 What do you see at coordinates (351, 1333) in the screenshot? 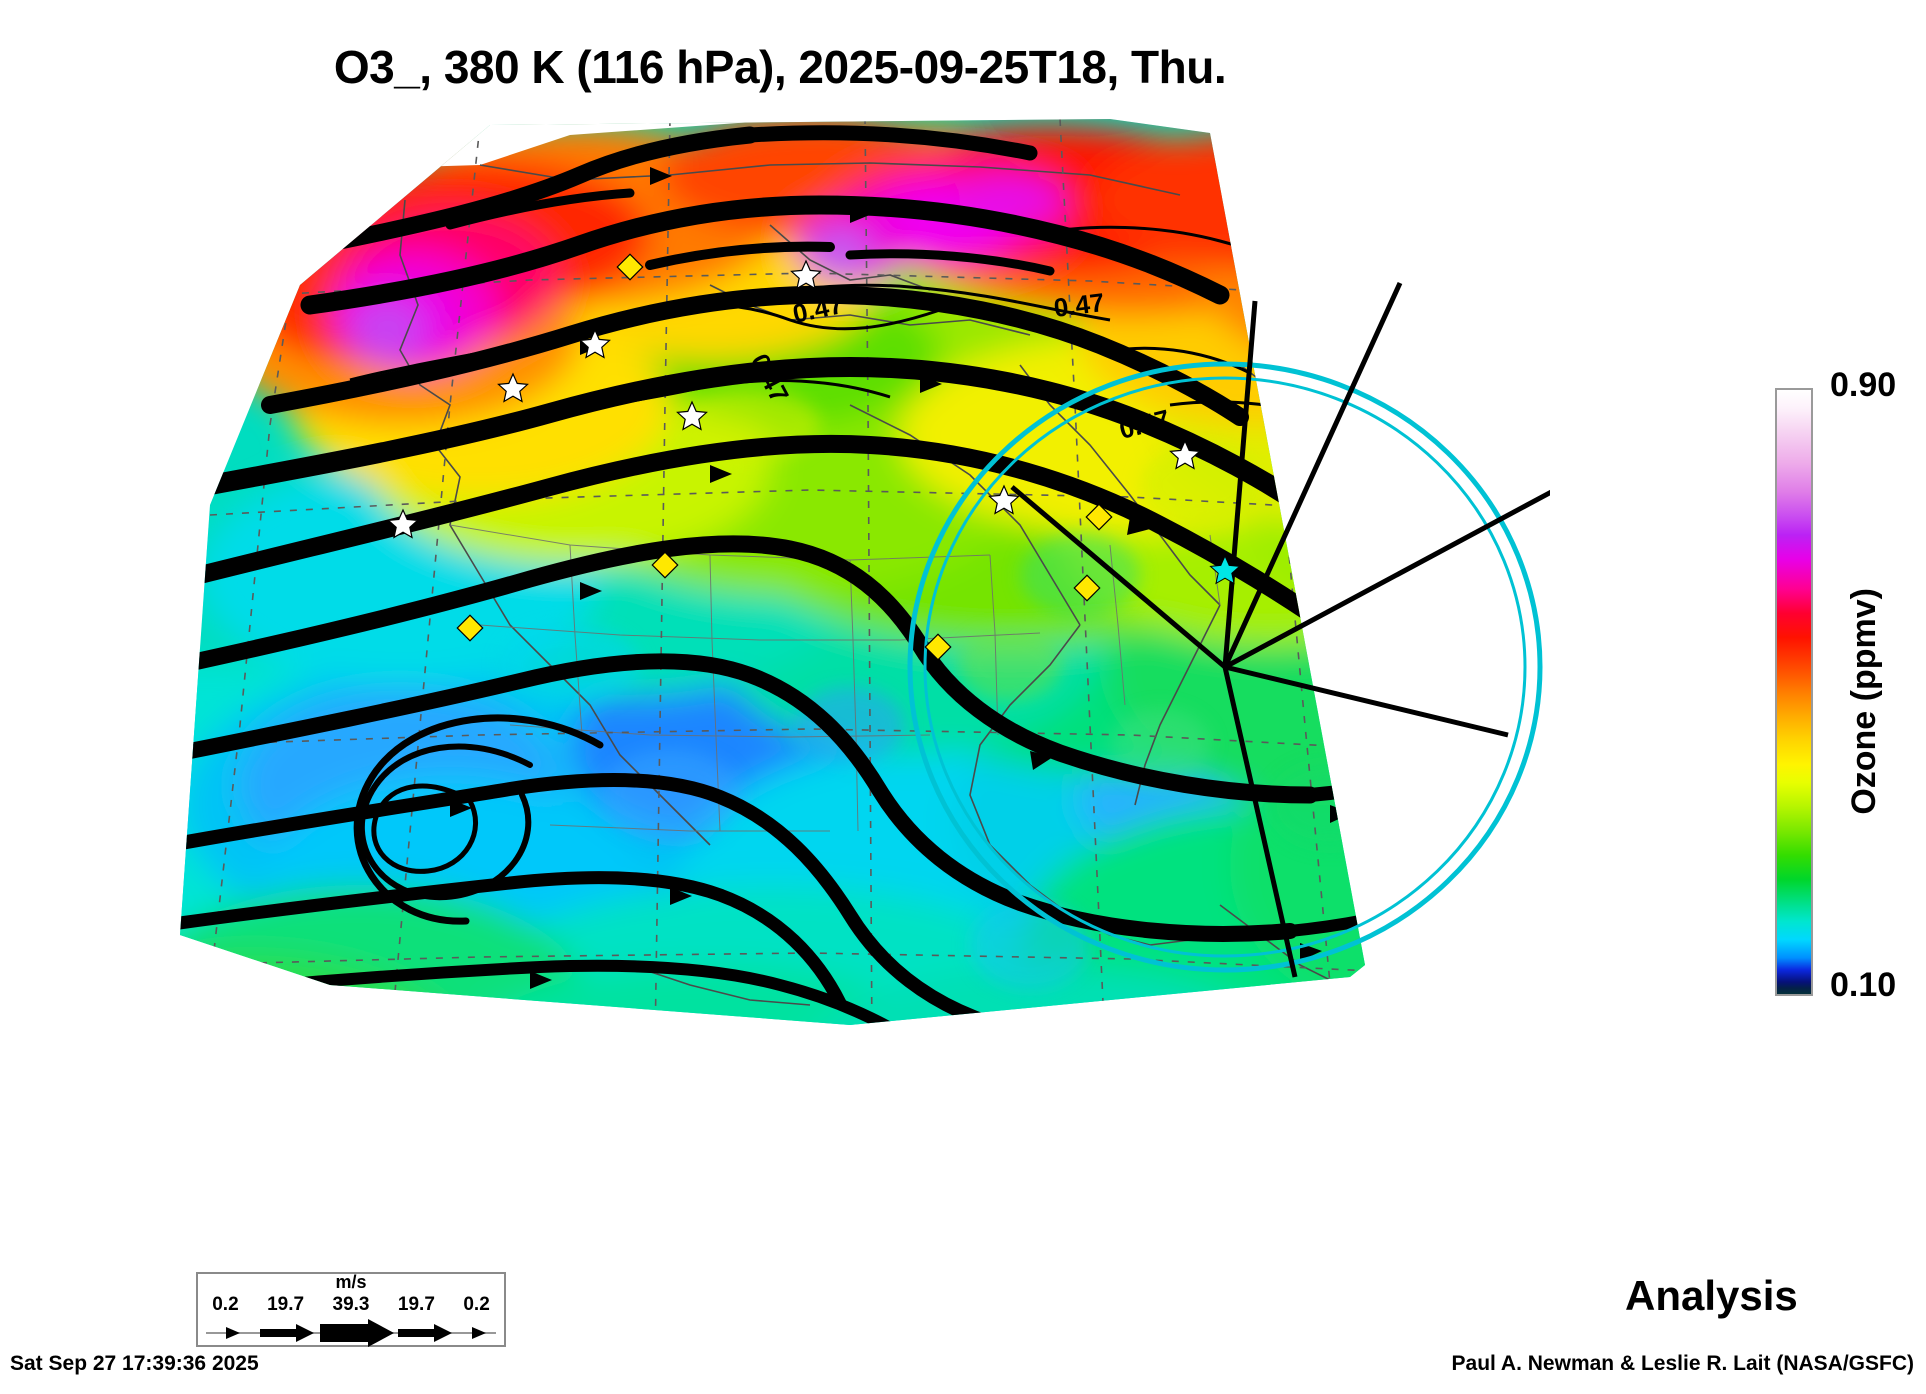
I see `wind-legend-arrows` at bounding box center [351, 1333].